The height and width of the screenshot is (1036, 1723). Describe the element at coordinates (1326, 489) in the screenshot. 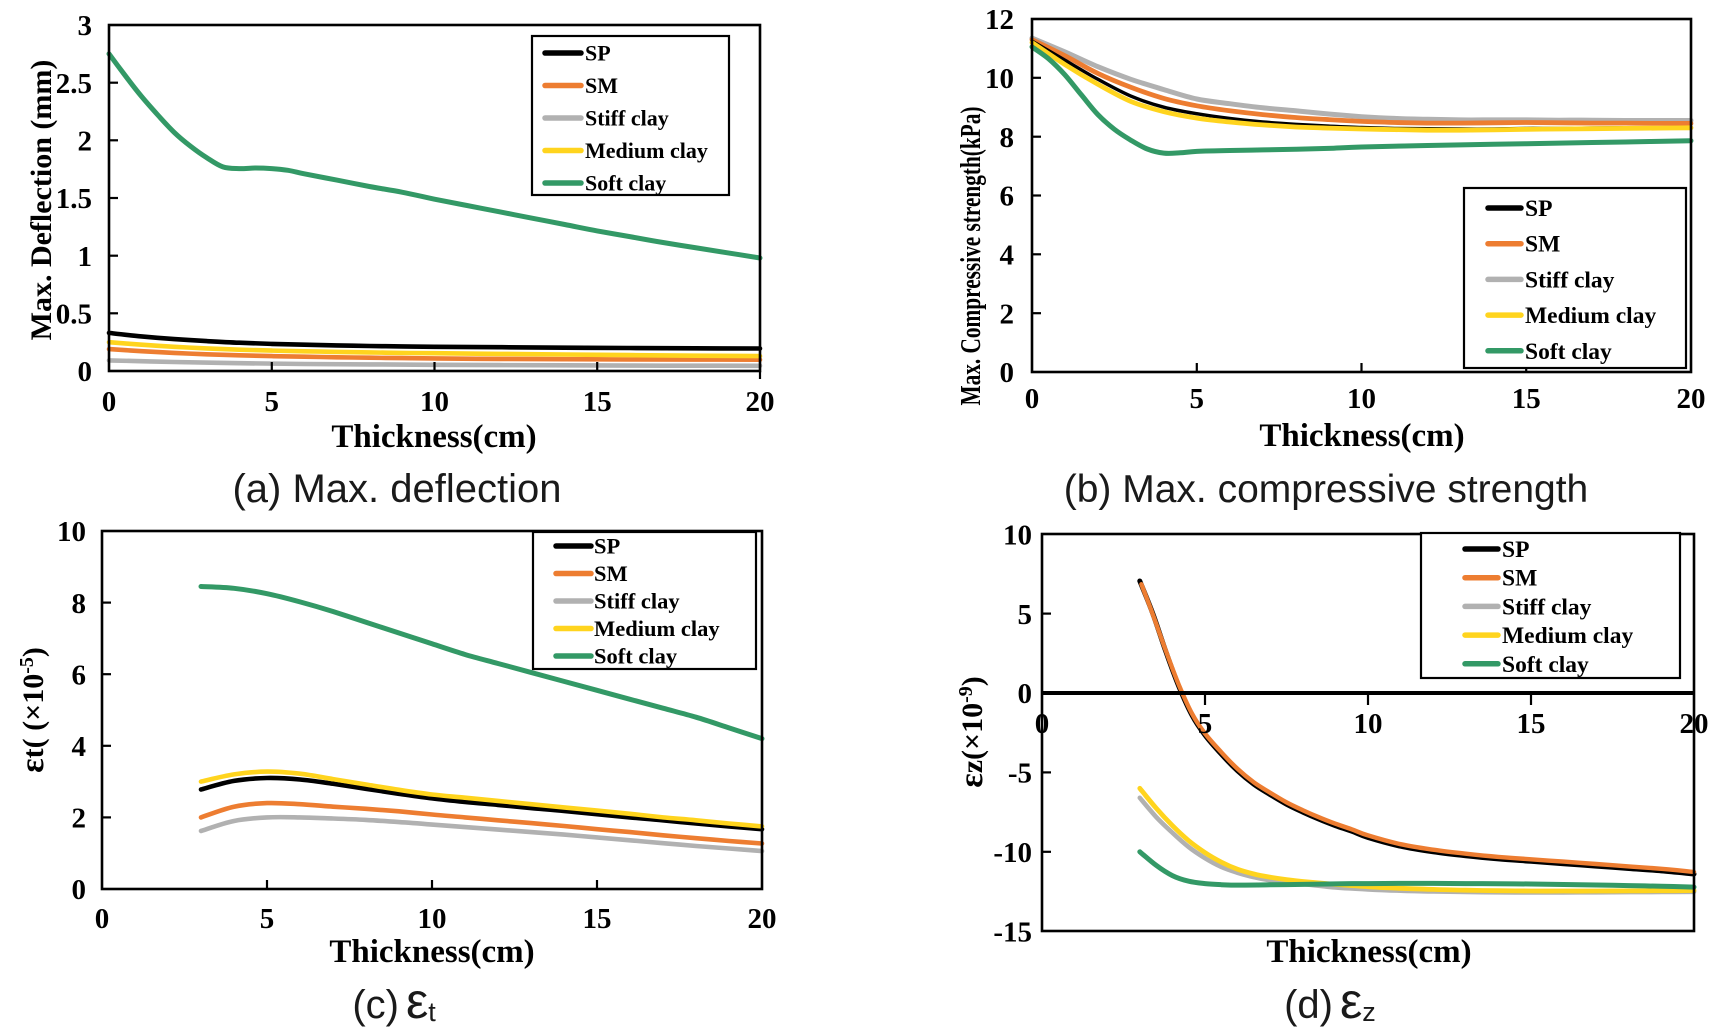

I see `svg-text: (b) Max. compressive strength` at that location.